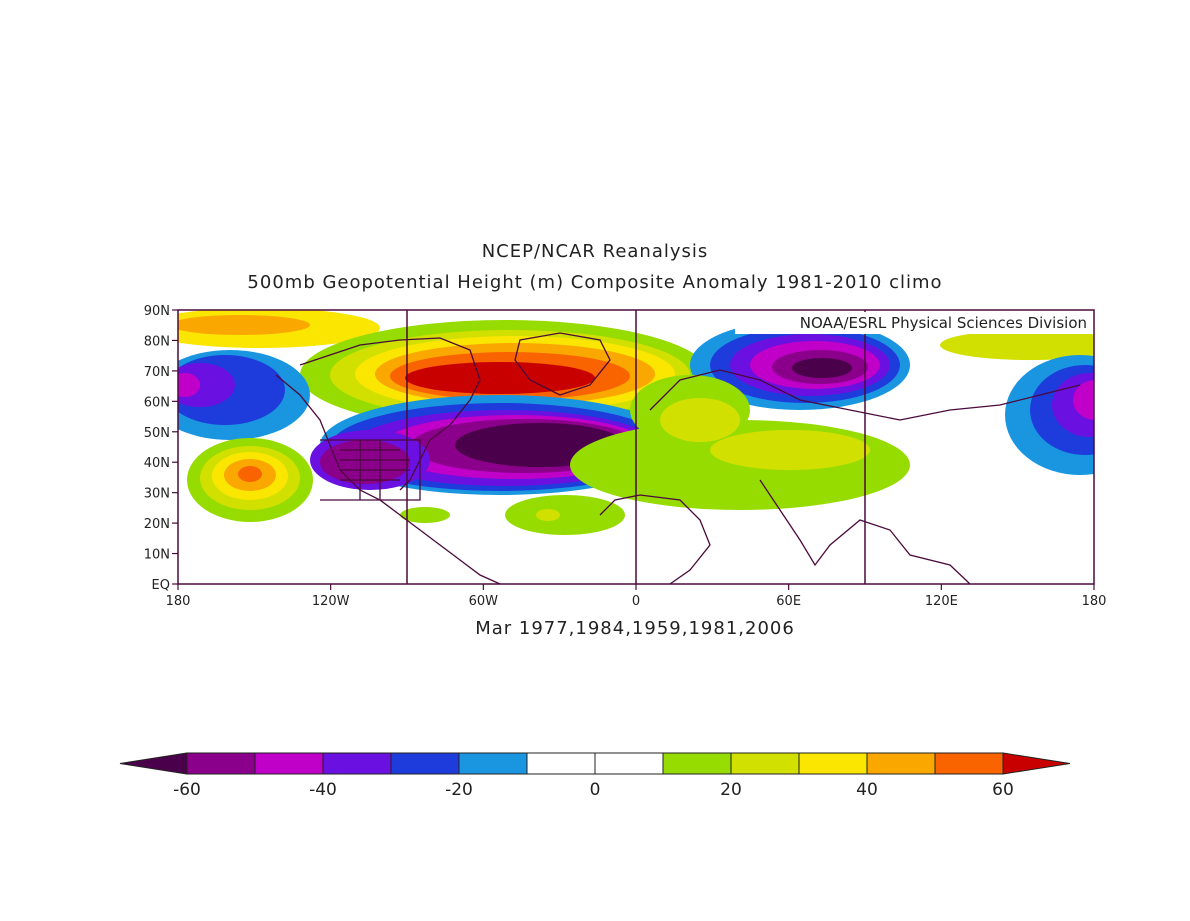 This screenshot has width=1190, height=921. I want to click on anomaly-negative-east-pacific, so click(1049, 415).